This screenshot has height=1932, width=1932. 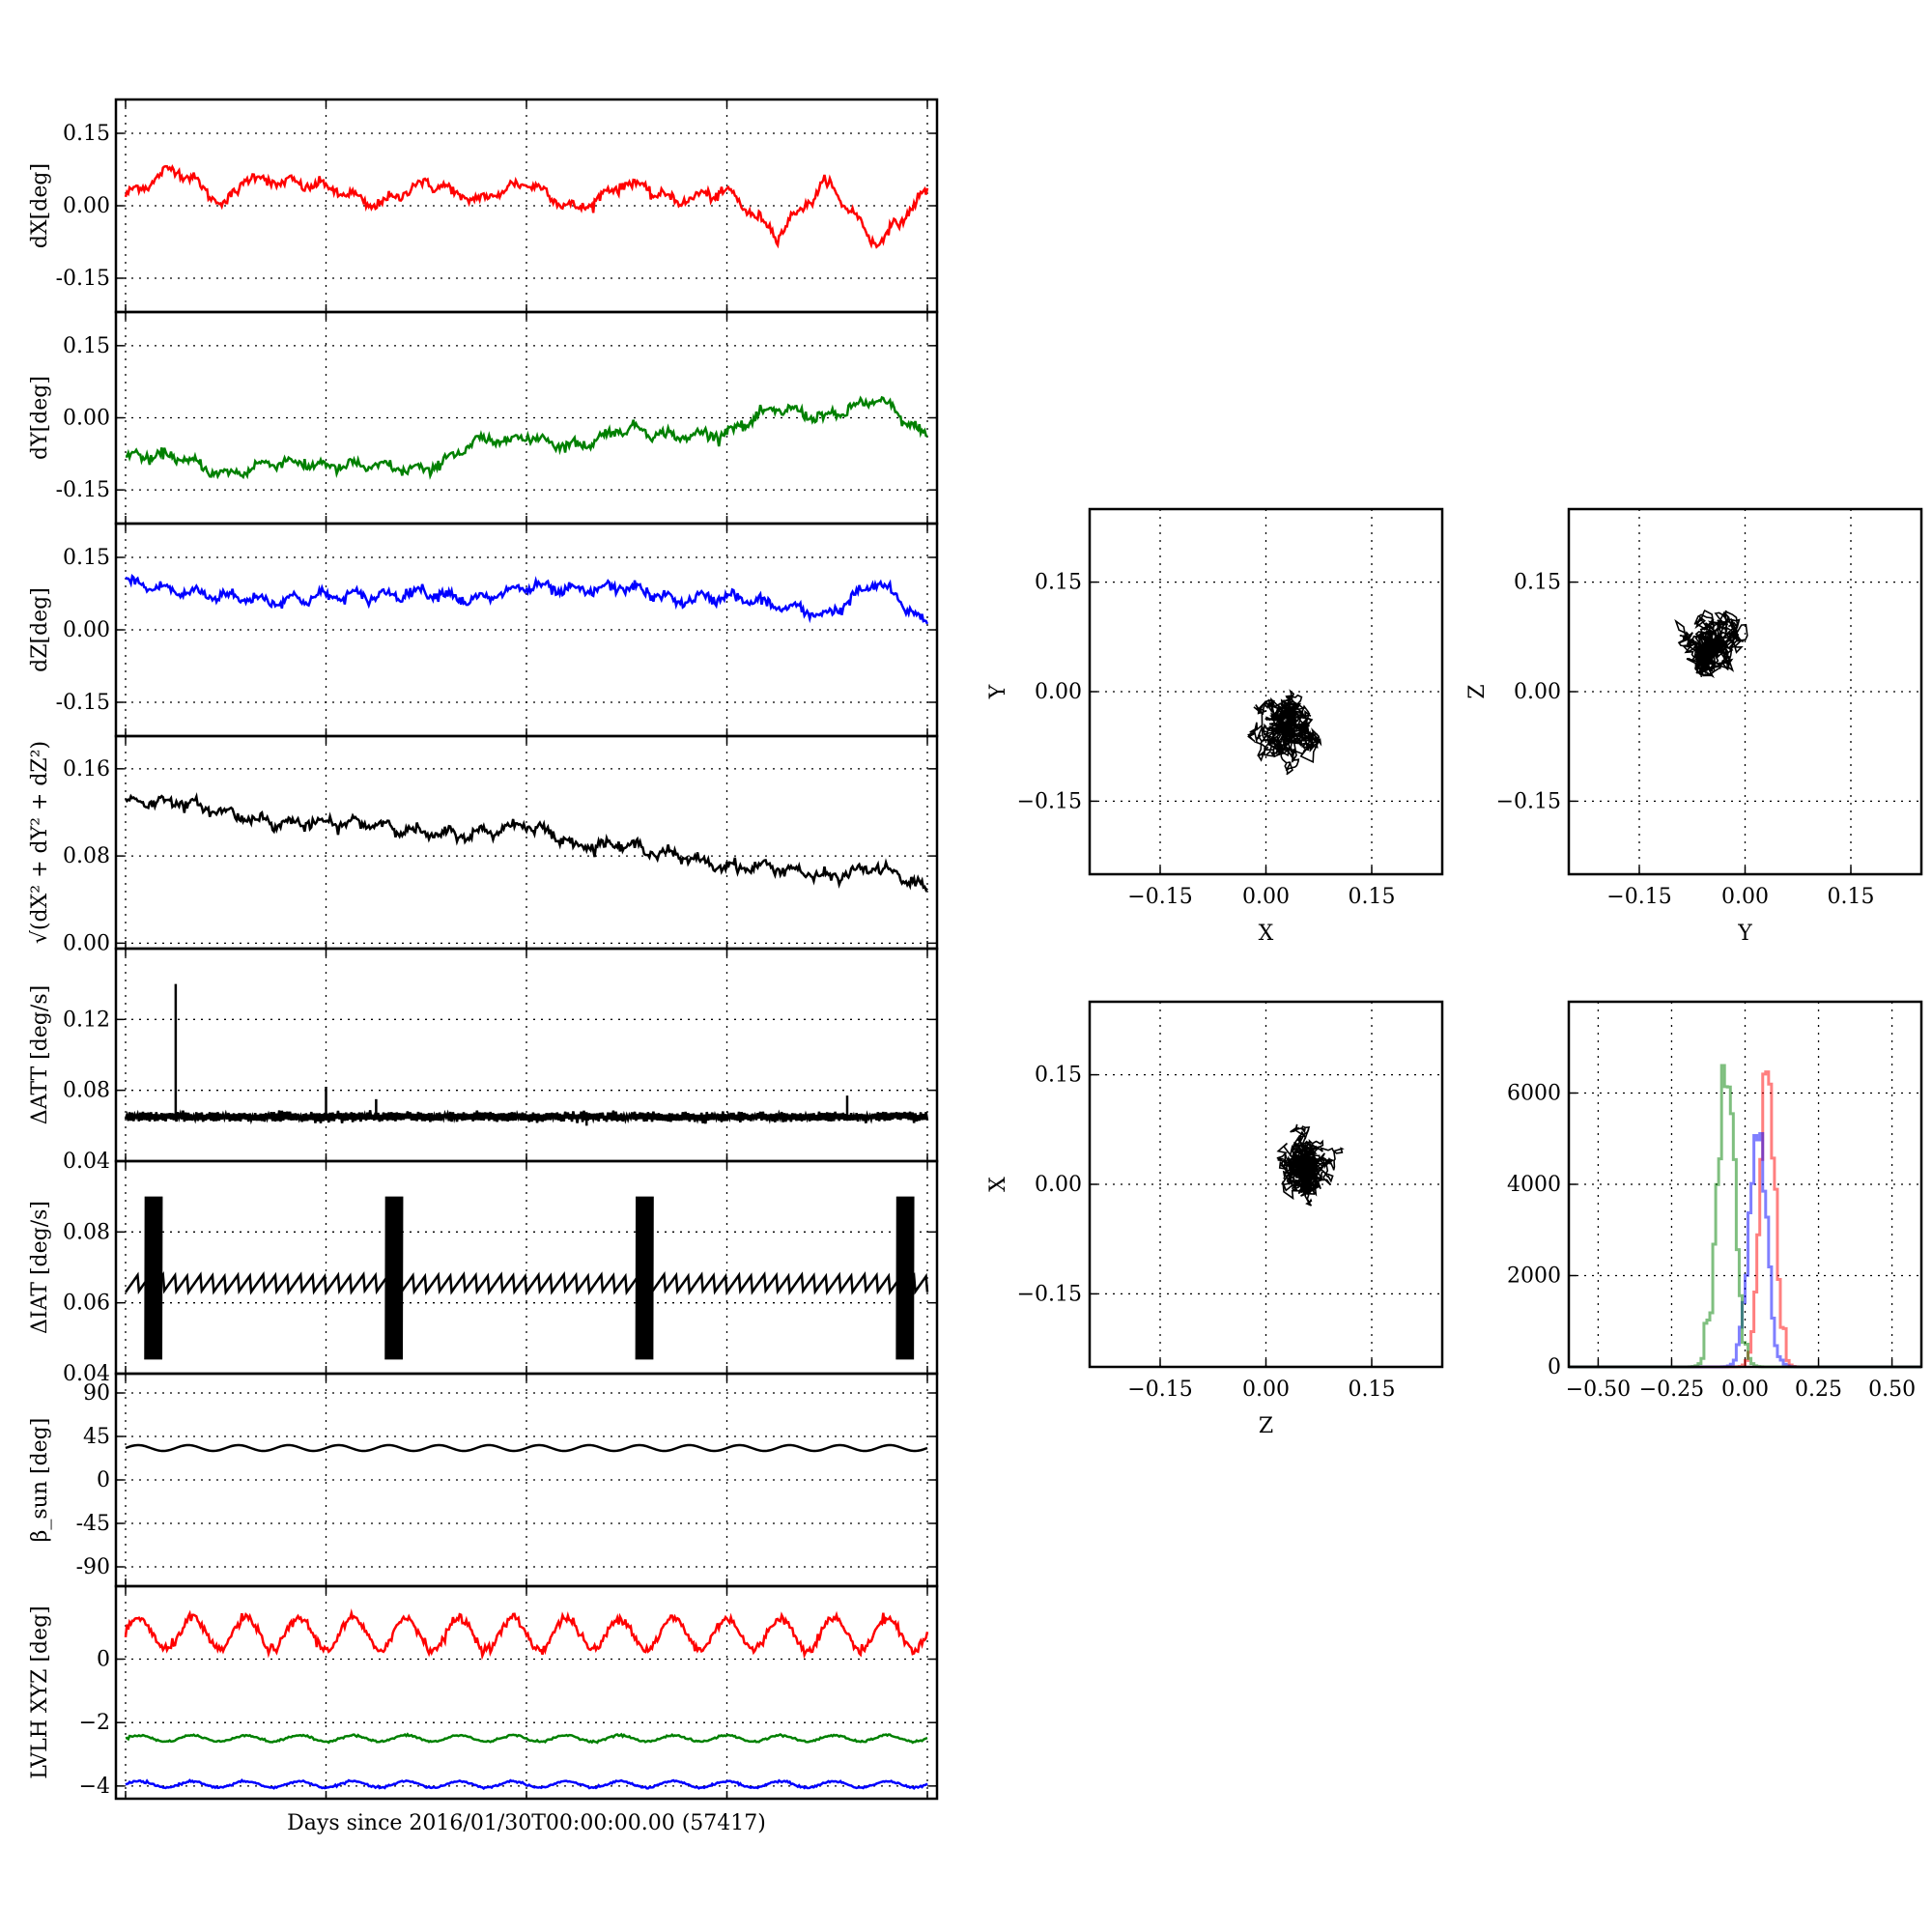 What do you see at coordinates (86, 769) in the screenshot?
I see `y-tick-label: 0.16` at bounding box center [86, 769].